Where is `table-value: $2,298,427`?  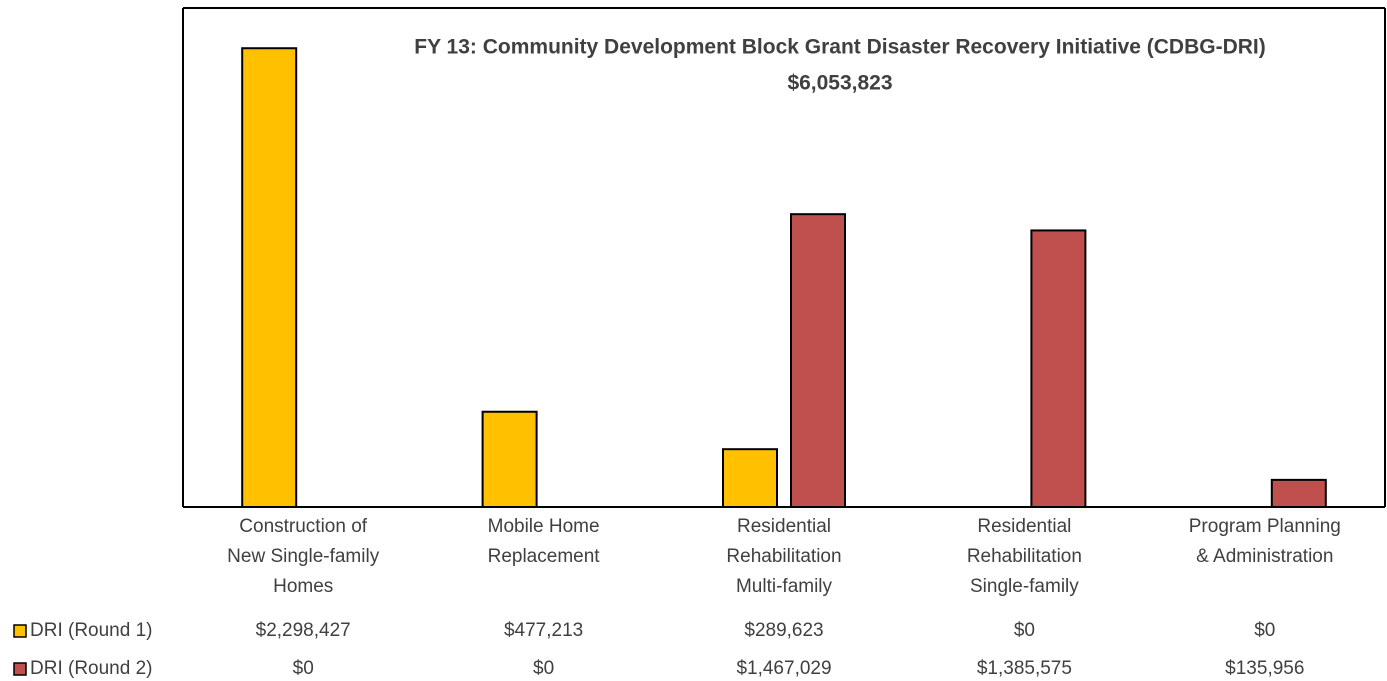
table-value: $2,298,427 is located at coordinates (303, 630).